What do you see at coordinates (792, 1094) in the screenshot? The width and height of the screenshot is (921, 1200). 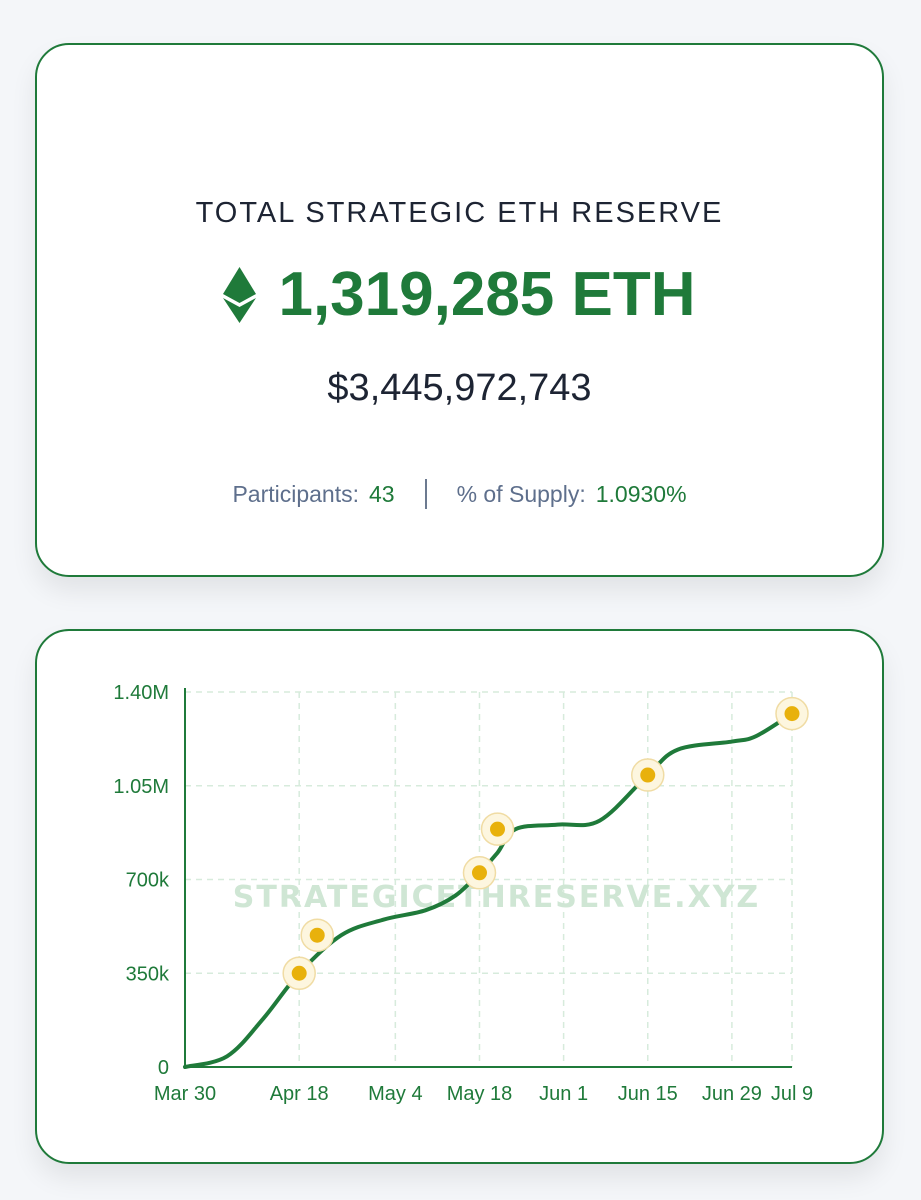 I see `x-tick-label: Jul 9` at bounding box center [792, 1094].